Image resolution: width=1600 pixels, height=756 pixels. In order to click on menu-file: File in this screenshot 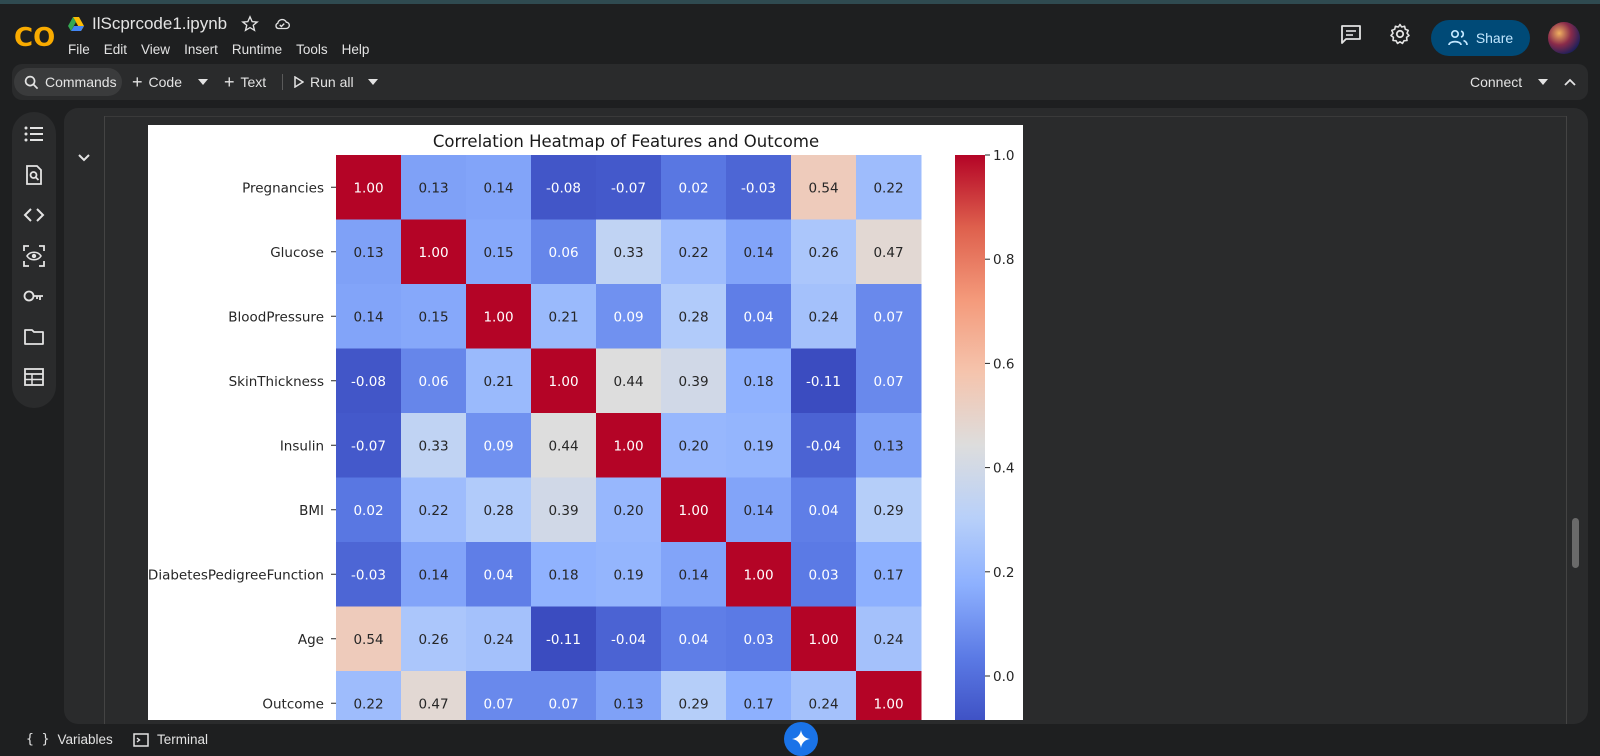, I will do `click(79, 49)`.